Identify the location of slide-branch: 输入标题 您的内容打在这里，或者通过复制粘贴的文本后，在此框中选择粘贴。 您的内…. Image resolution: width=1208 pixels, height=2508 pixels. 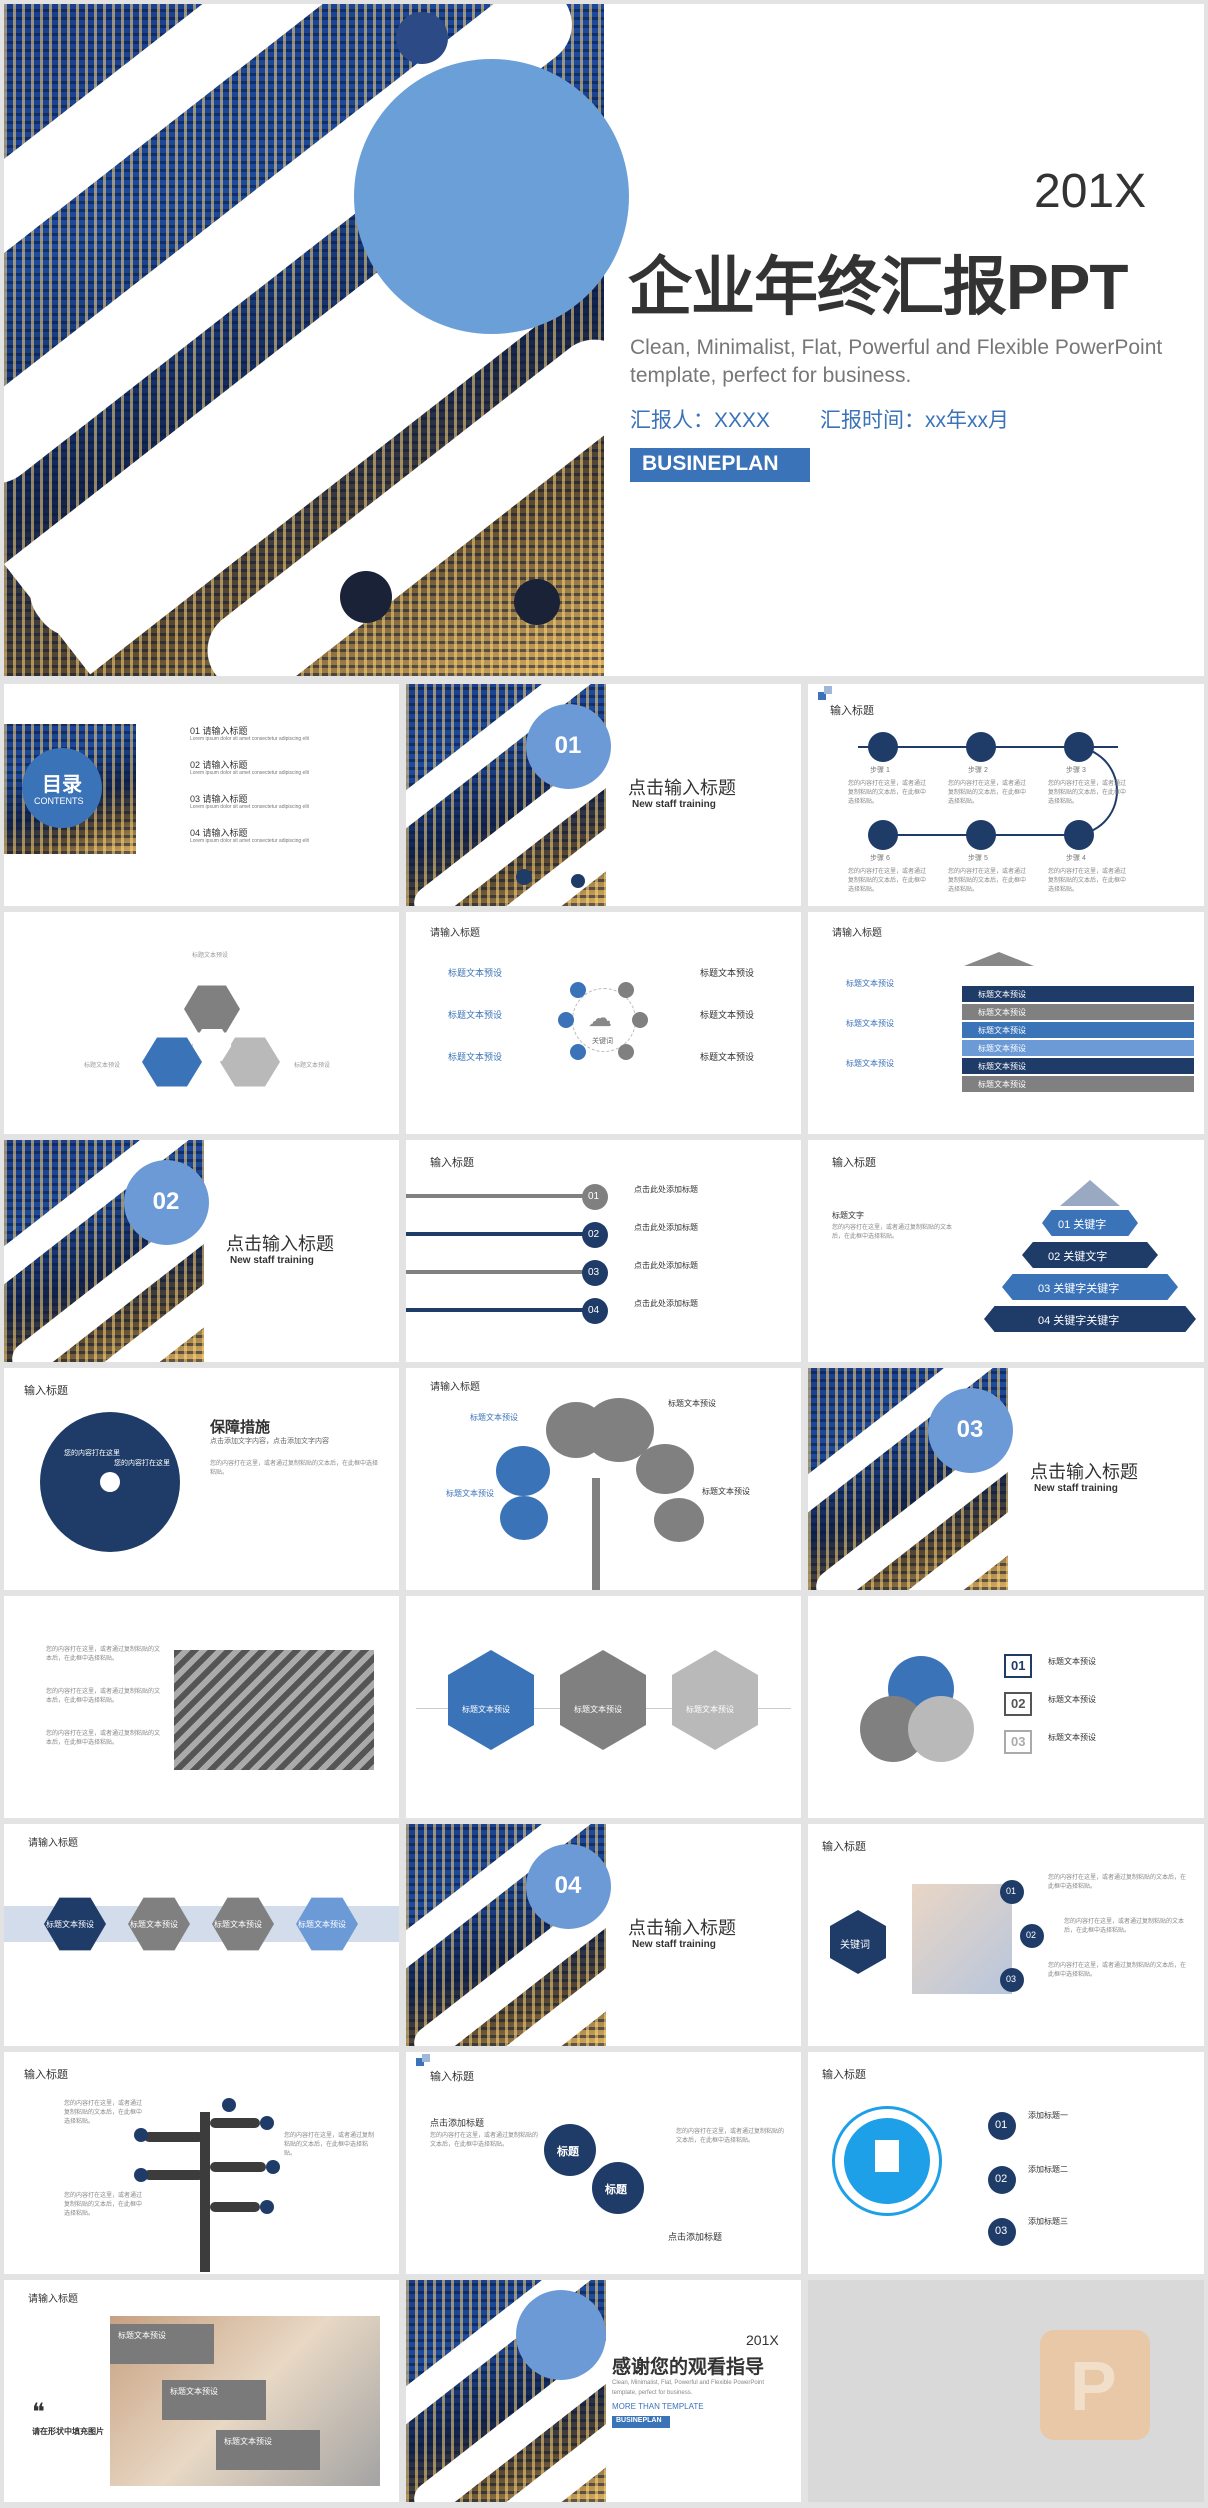
(201, 2163).